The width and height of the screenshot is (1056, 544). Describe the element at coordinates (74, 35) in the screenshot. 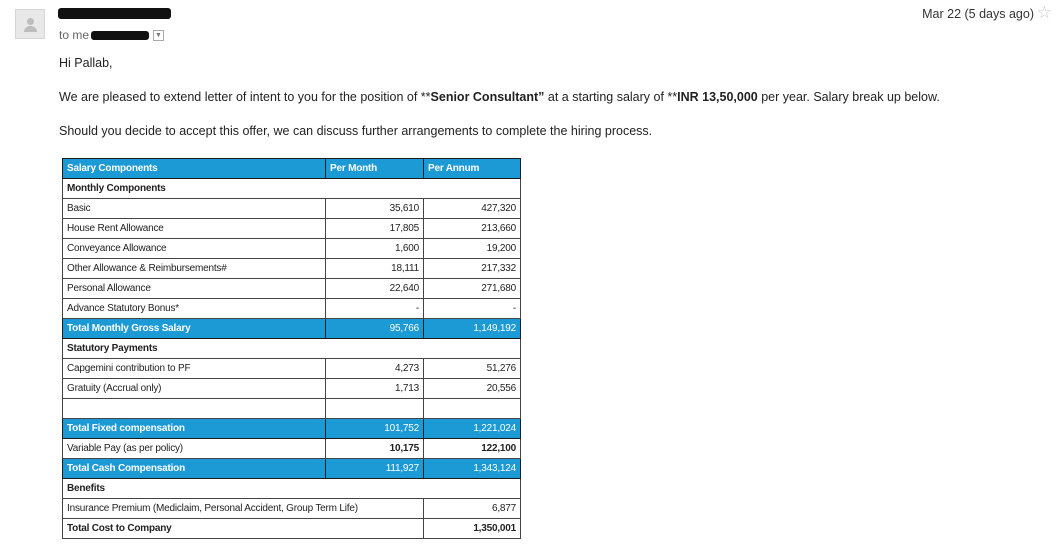

I see `to-label: to me` at that location.